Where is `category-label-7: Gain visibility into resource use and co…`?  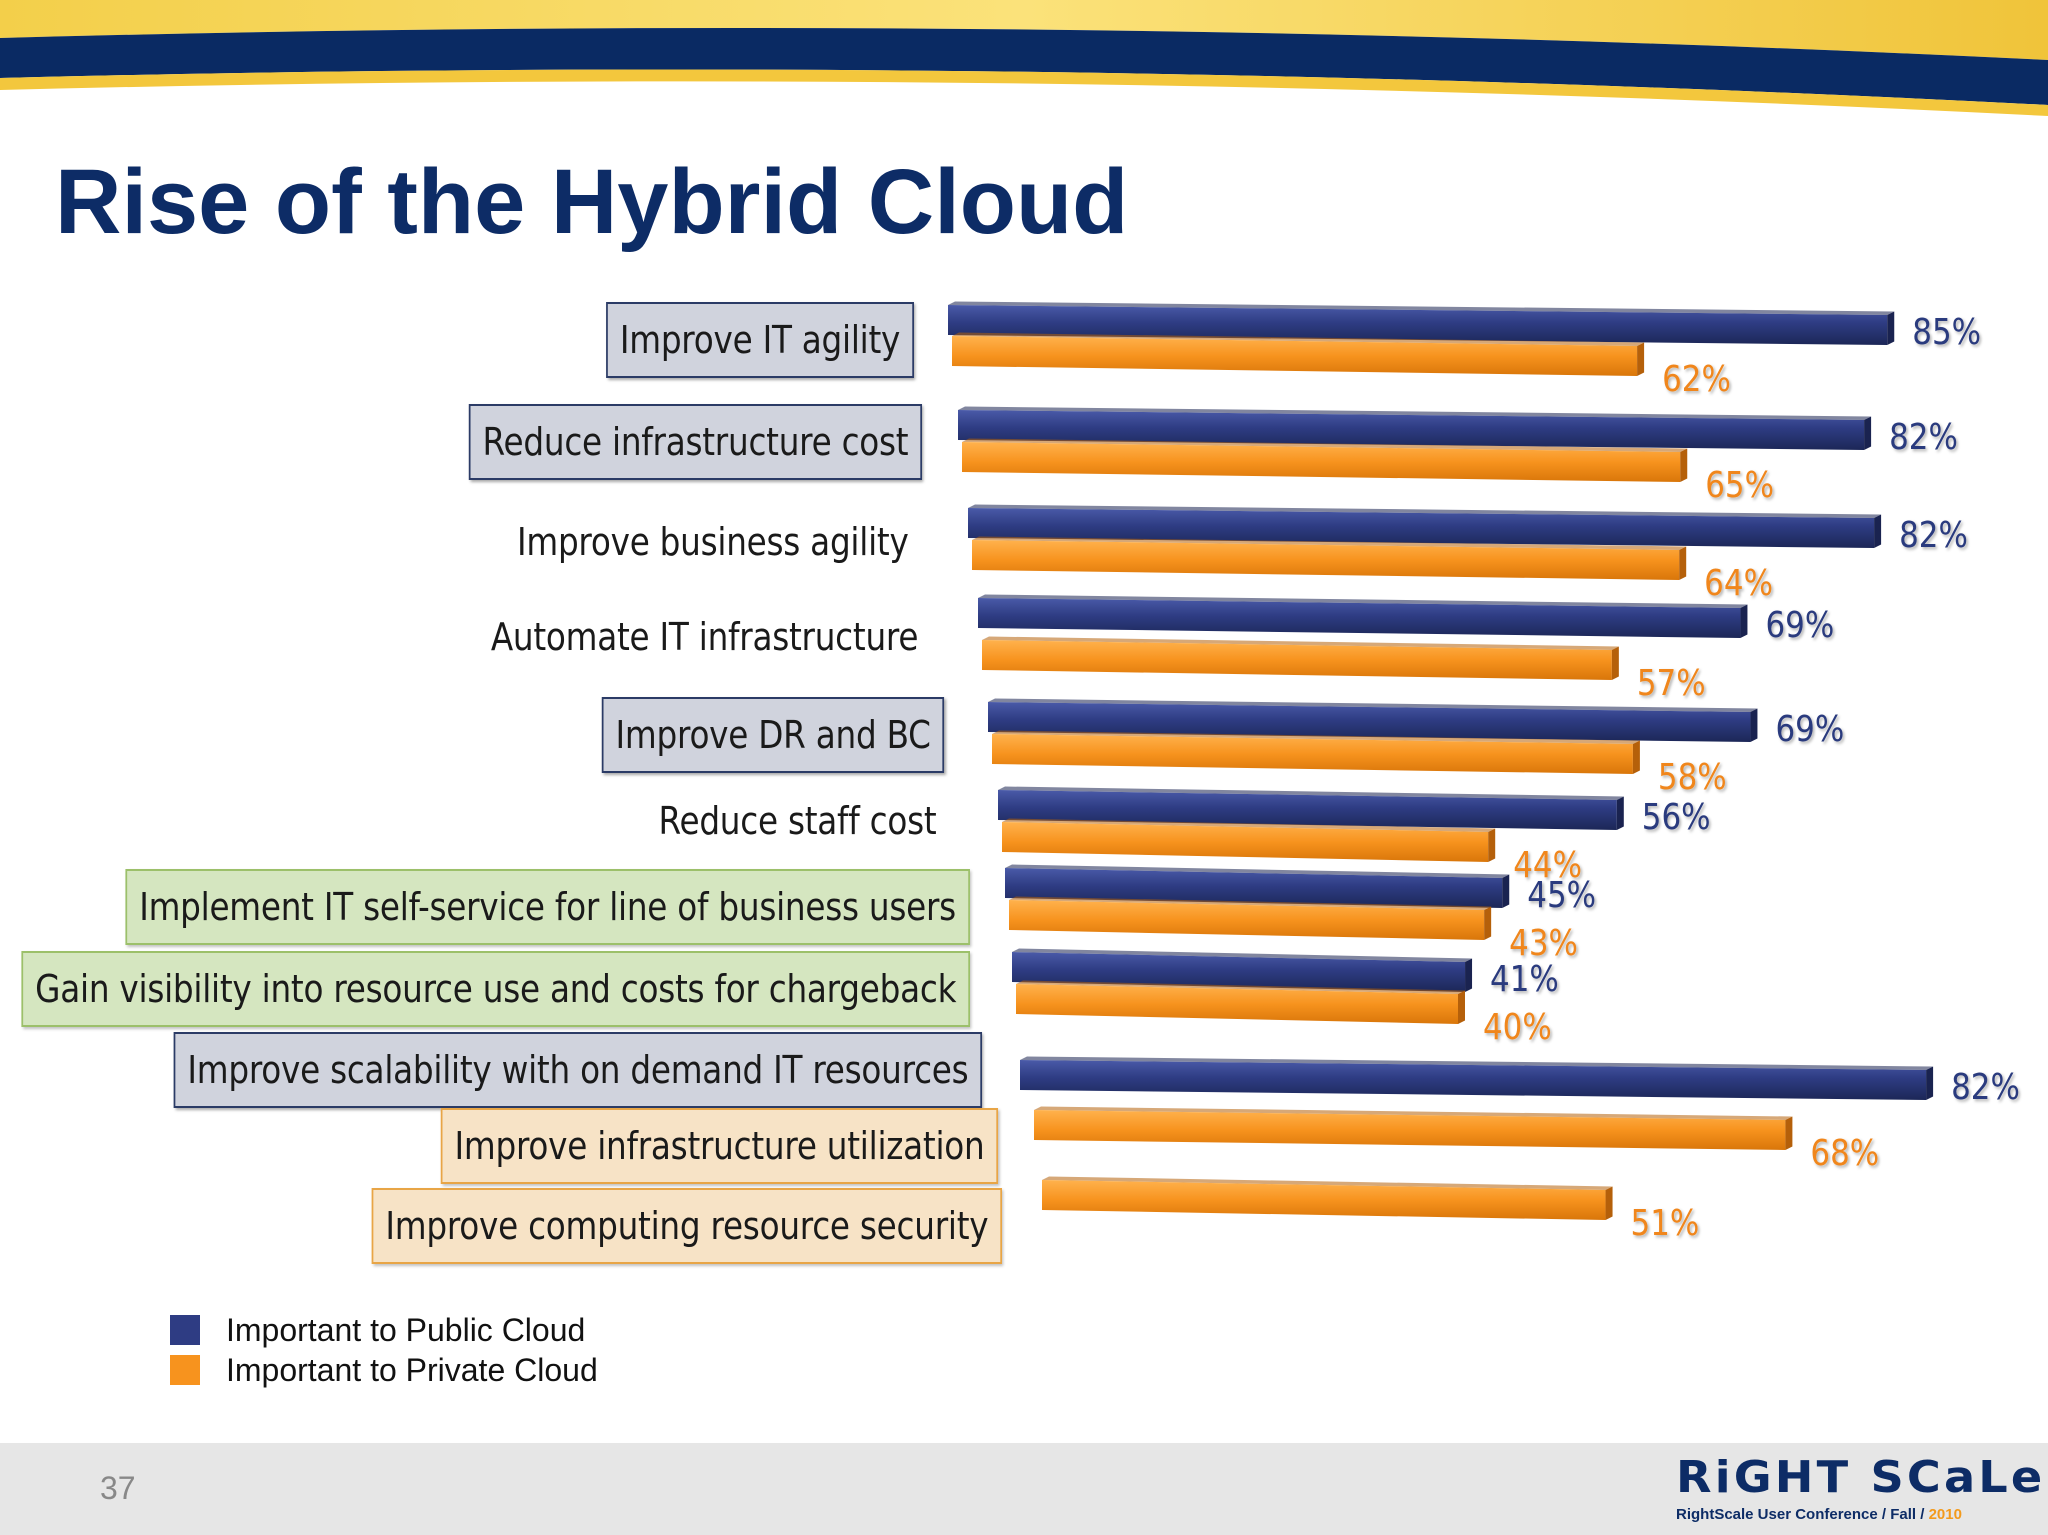
category-label-7: Gain visibility into resource use and co… is located at coordinates (495, 989).